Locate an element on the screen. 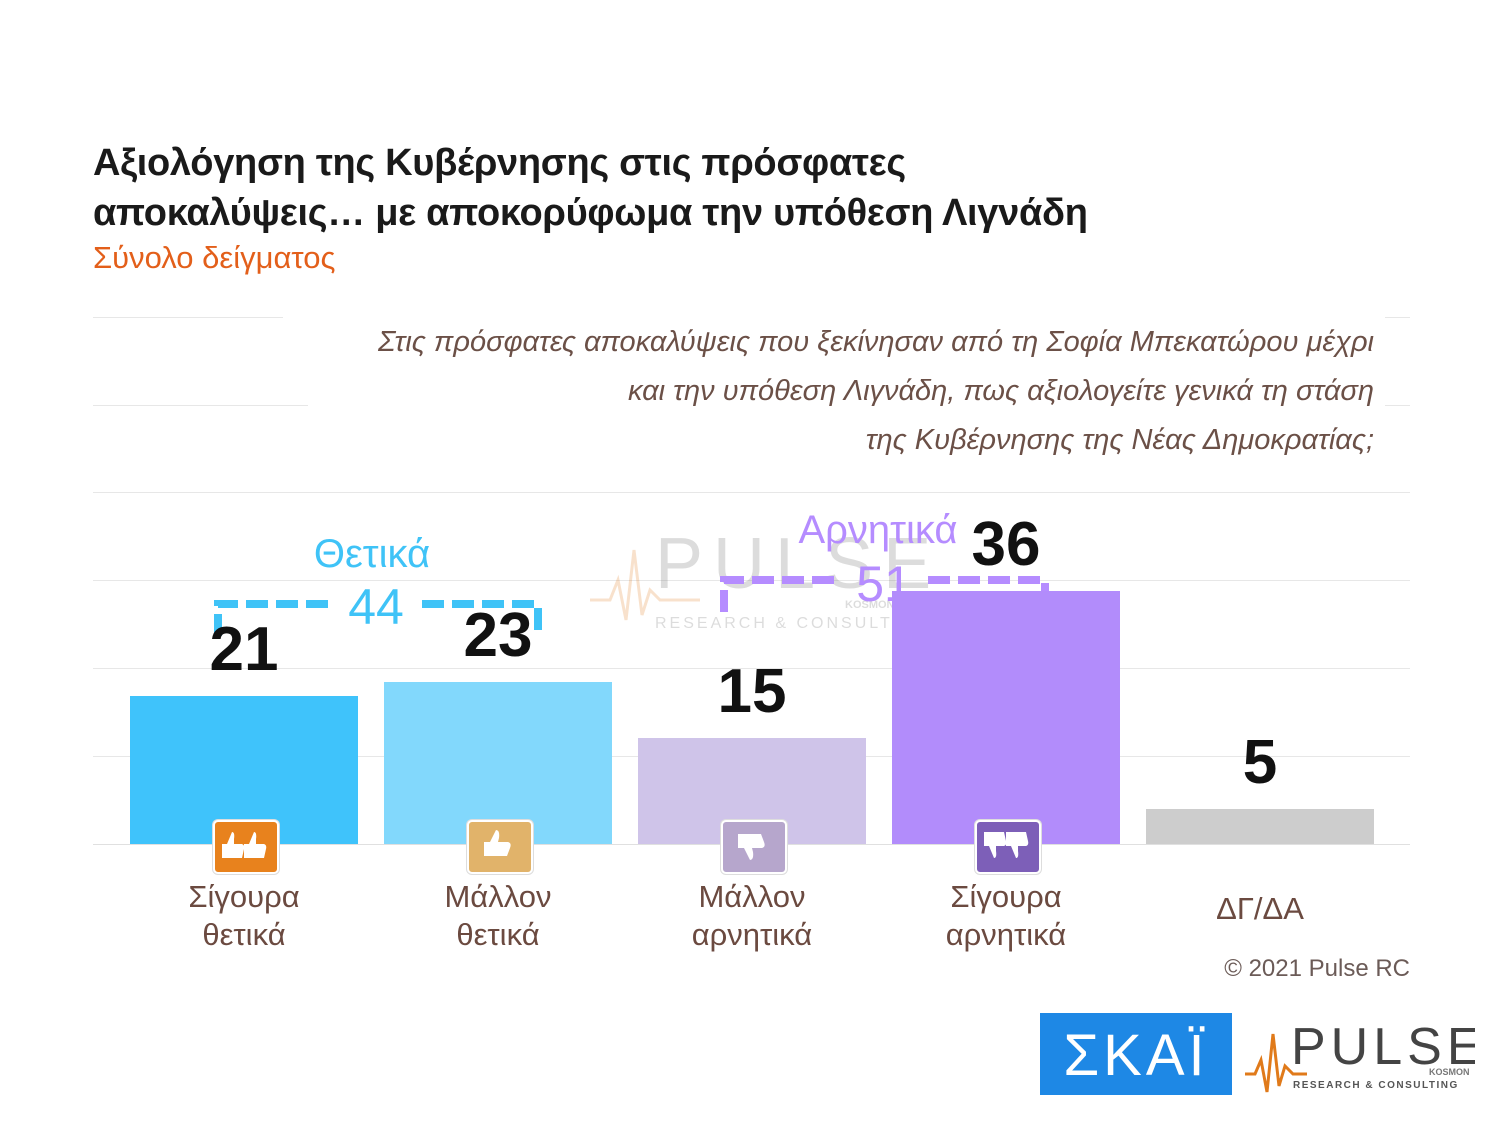 Image resolution: width=1500 pixels, height=1125 pixels. watermark-tagline: RESEARCH & CONSULTING is located at coordinates (792, 623).